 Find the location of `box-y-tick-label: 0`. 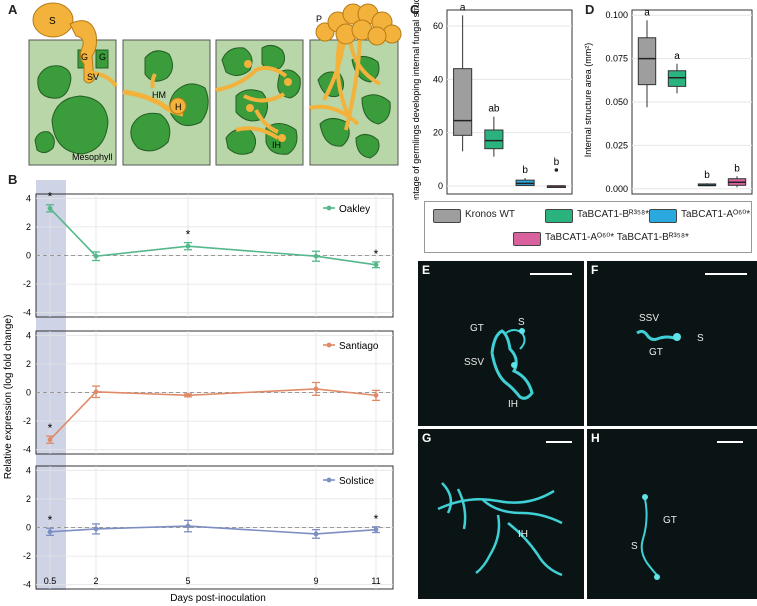

box-y-tick-label: 0 is located at coordinates (440, 186).